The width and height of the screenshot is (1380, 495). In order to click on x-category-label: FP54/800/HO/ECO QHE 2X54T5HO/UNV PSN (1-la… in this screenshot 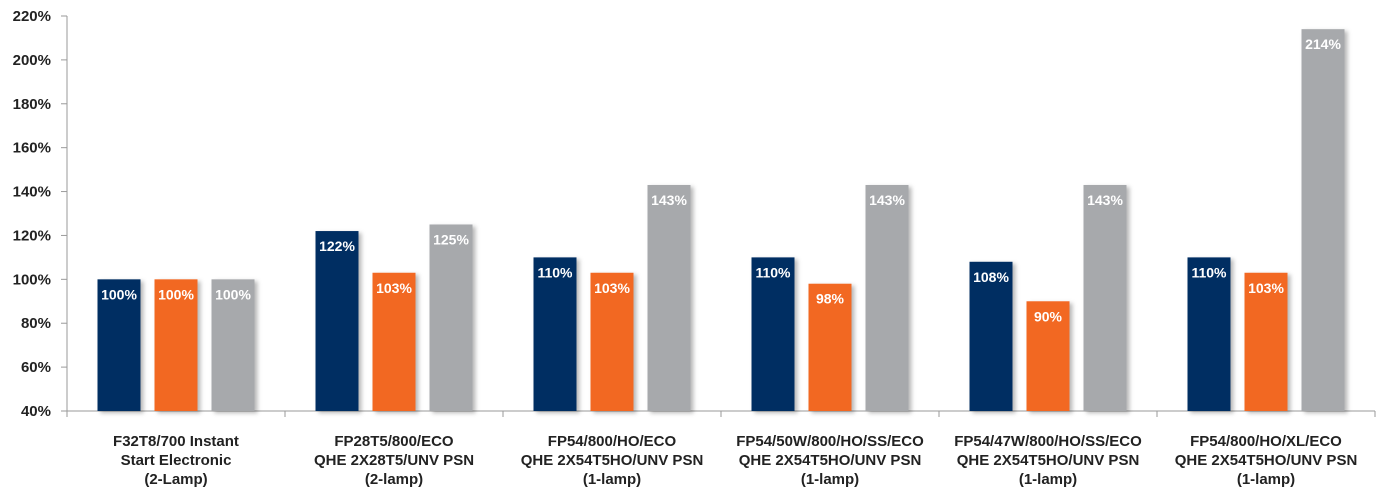, I will do `click(612, 460)`.